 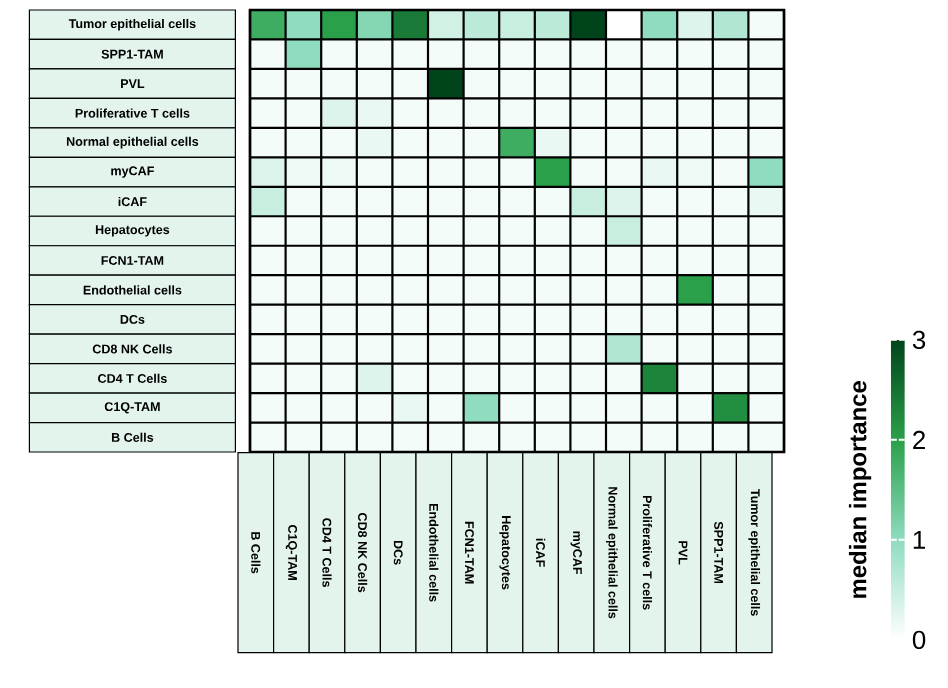 What do you see at coordinates (919, 640) in the screenshot?
I see `color-bar-label: 0` at bounding box center [919, 640].